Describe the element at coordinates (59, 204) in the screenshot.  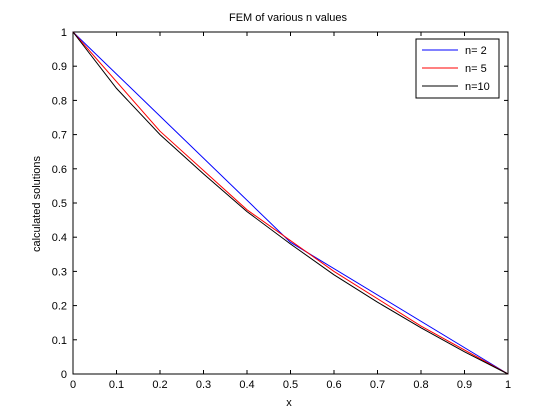
I see `y-tick-label: 0.5` at that location.